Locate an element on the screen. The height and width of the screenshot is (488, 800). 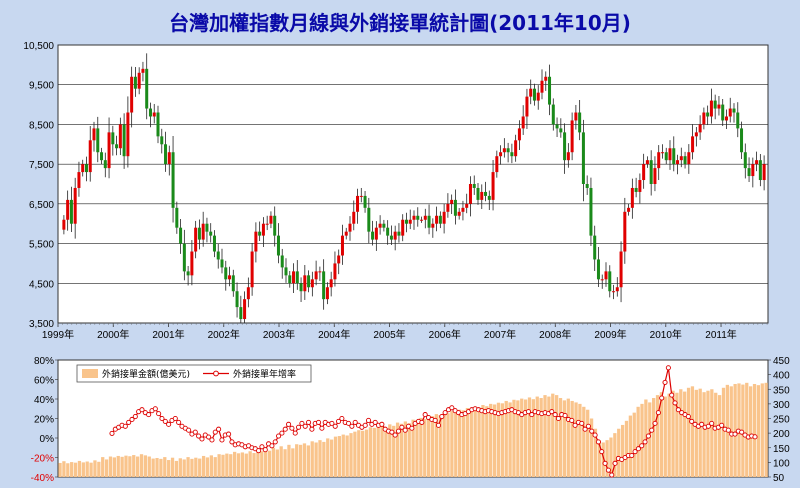
legend-swatch-amount is located at coordinates (90, 373).